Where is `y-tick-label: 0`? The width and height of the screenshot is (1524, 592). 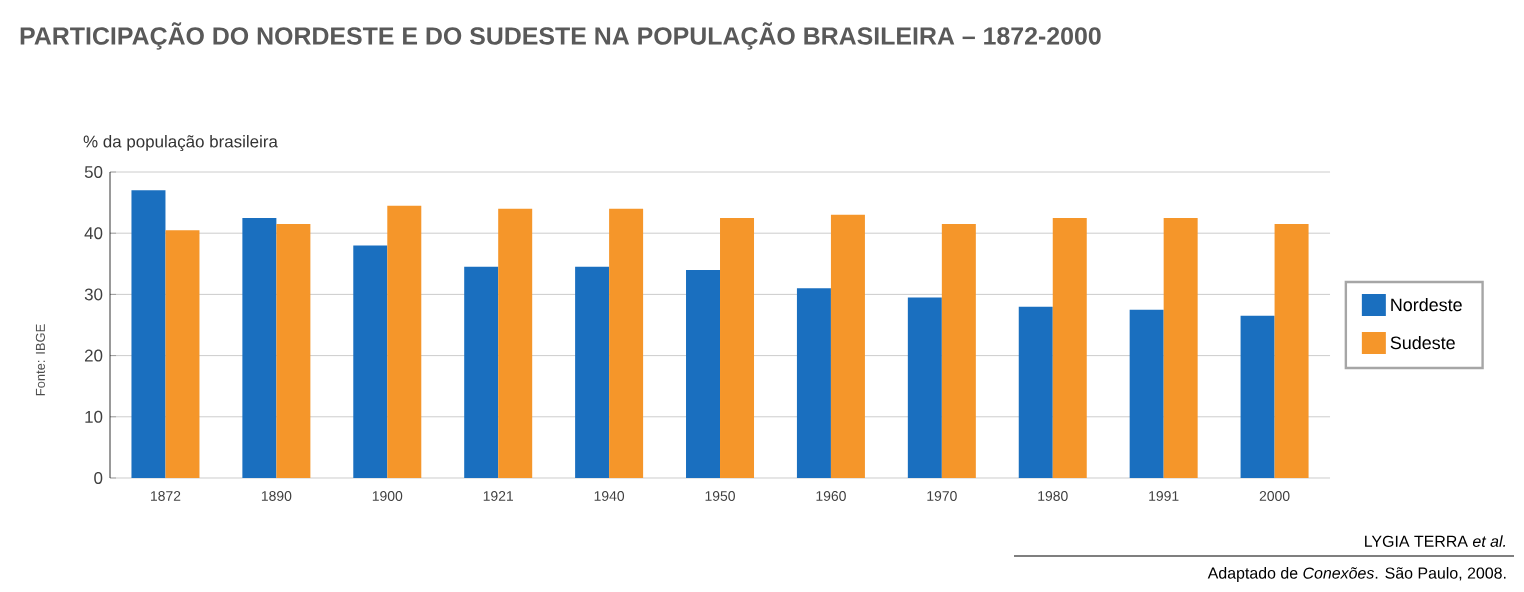 y-tick-label: 0 is located at coordinates (98, 478).